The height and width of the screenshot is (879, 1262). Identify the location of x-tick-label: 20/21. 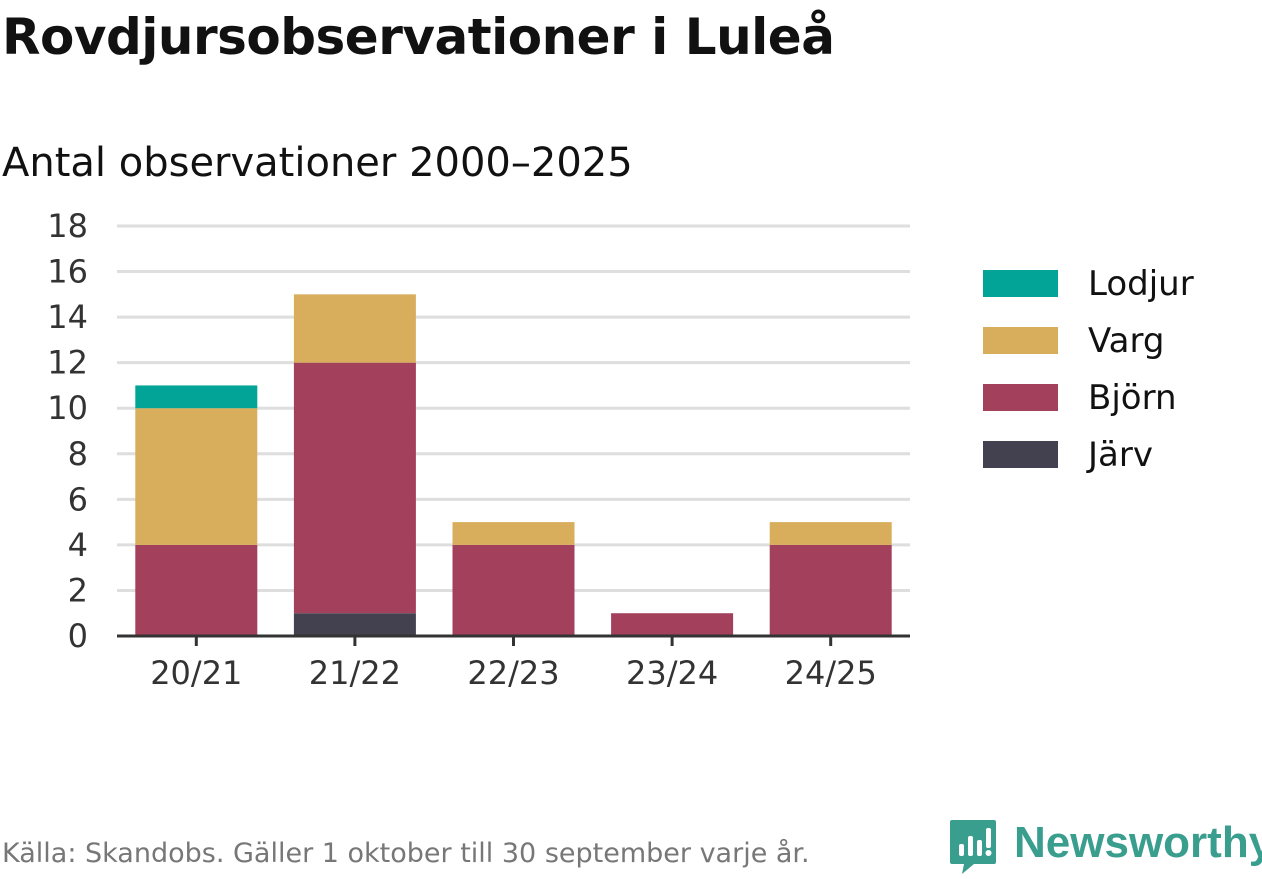
(196, 673).